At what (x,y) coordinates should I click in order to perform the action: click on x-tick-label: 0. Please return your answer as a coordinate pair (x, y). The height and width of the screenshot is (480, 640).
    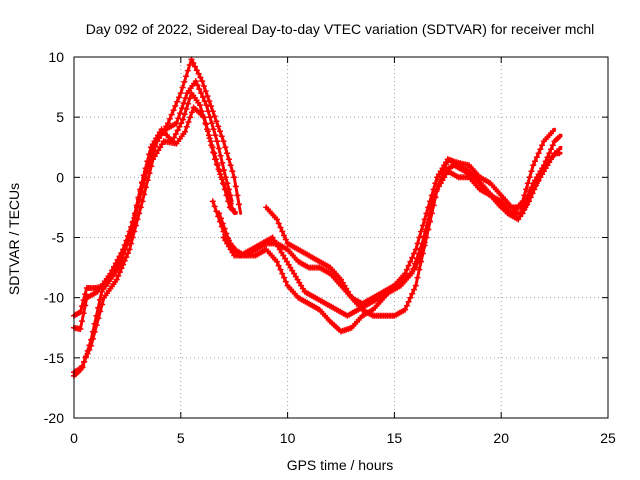
    Looking at the image, I should click on (74, 438).